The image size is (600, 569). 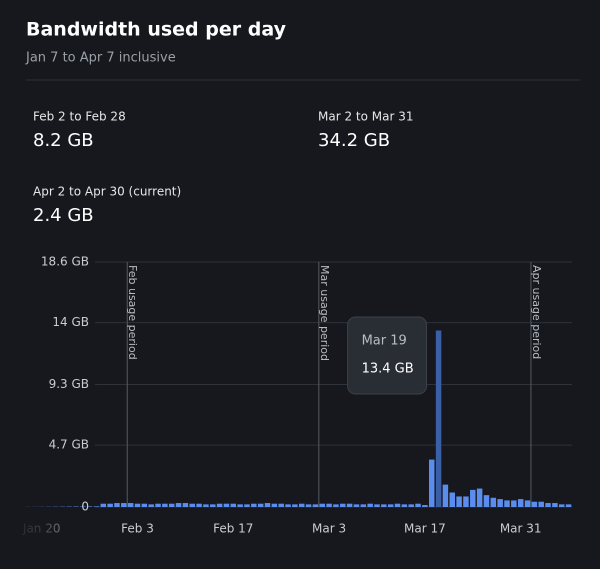 I want to click on stat-label: Apr 2 to Apr 30 (current), so click(x=107, y=192).